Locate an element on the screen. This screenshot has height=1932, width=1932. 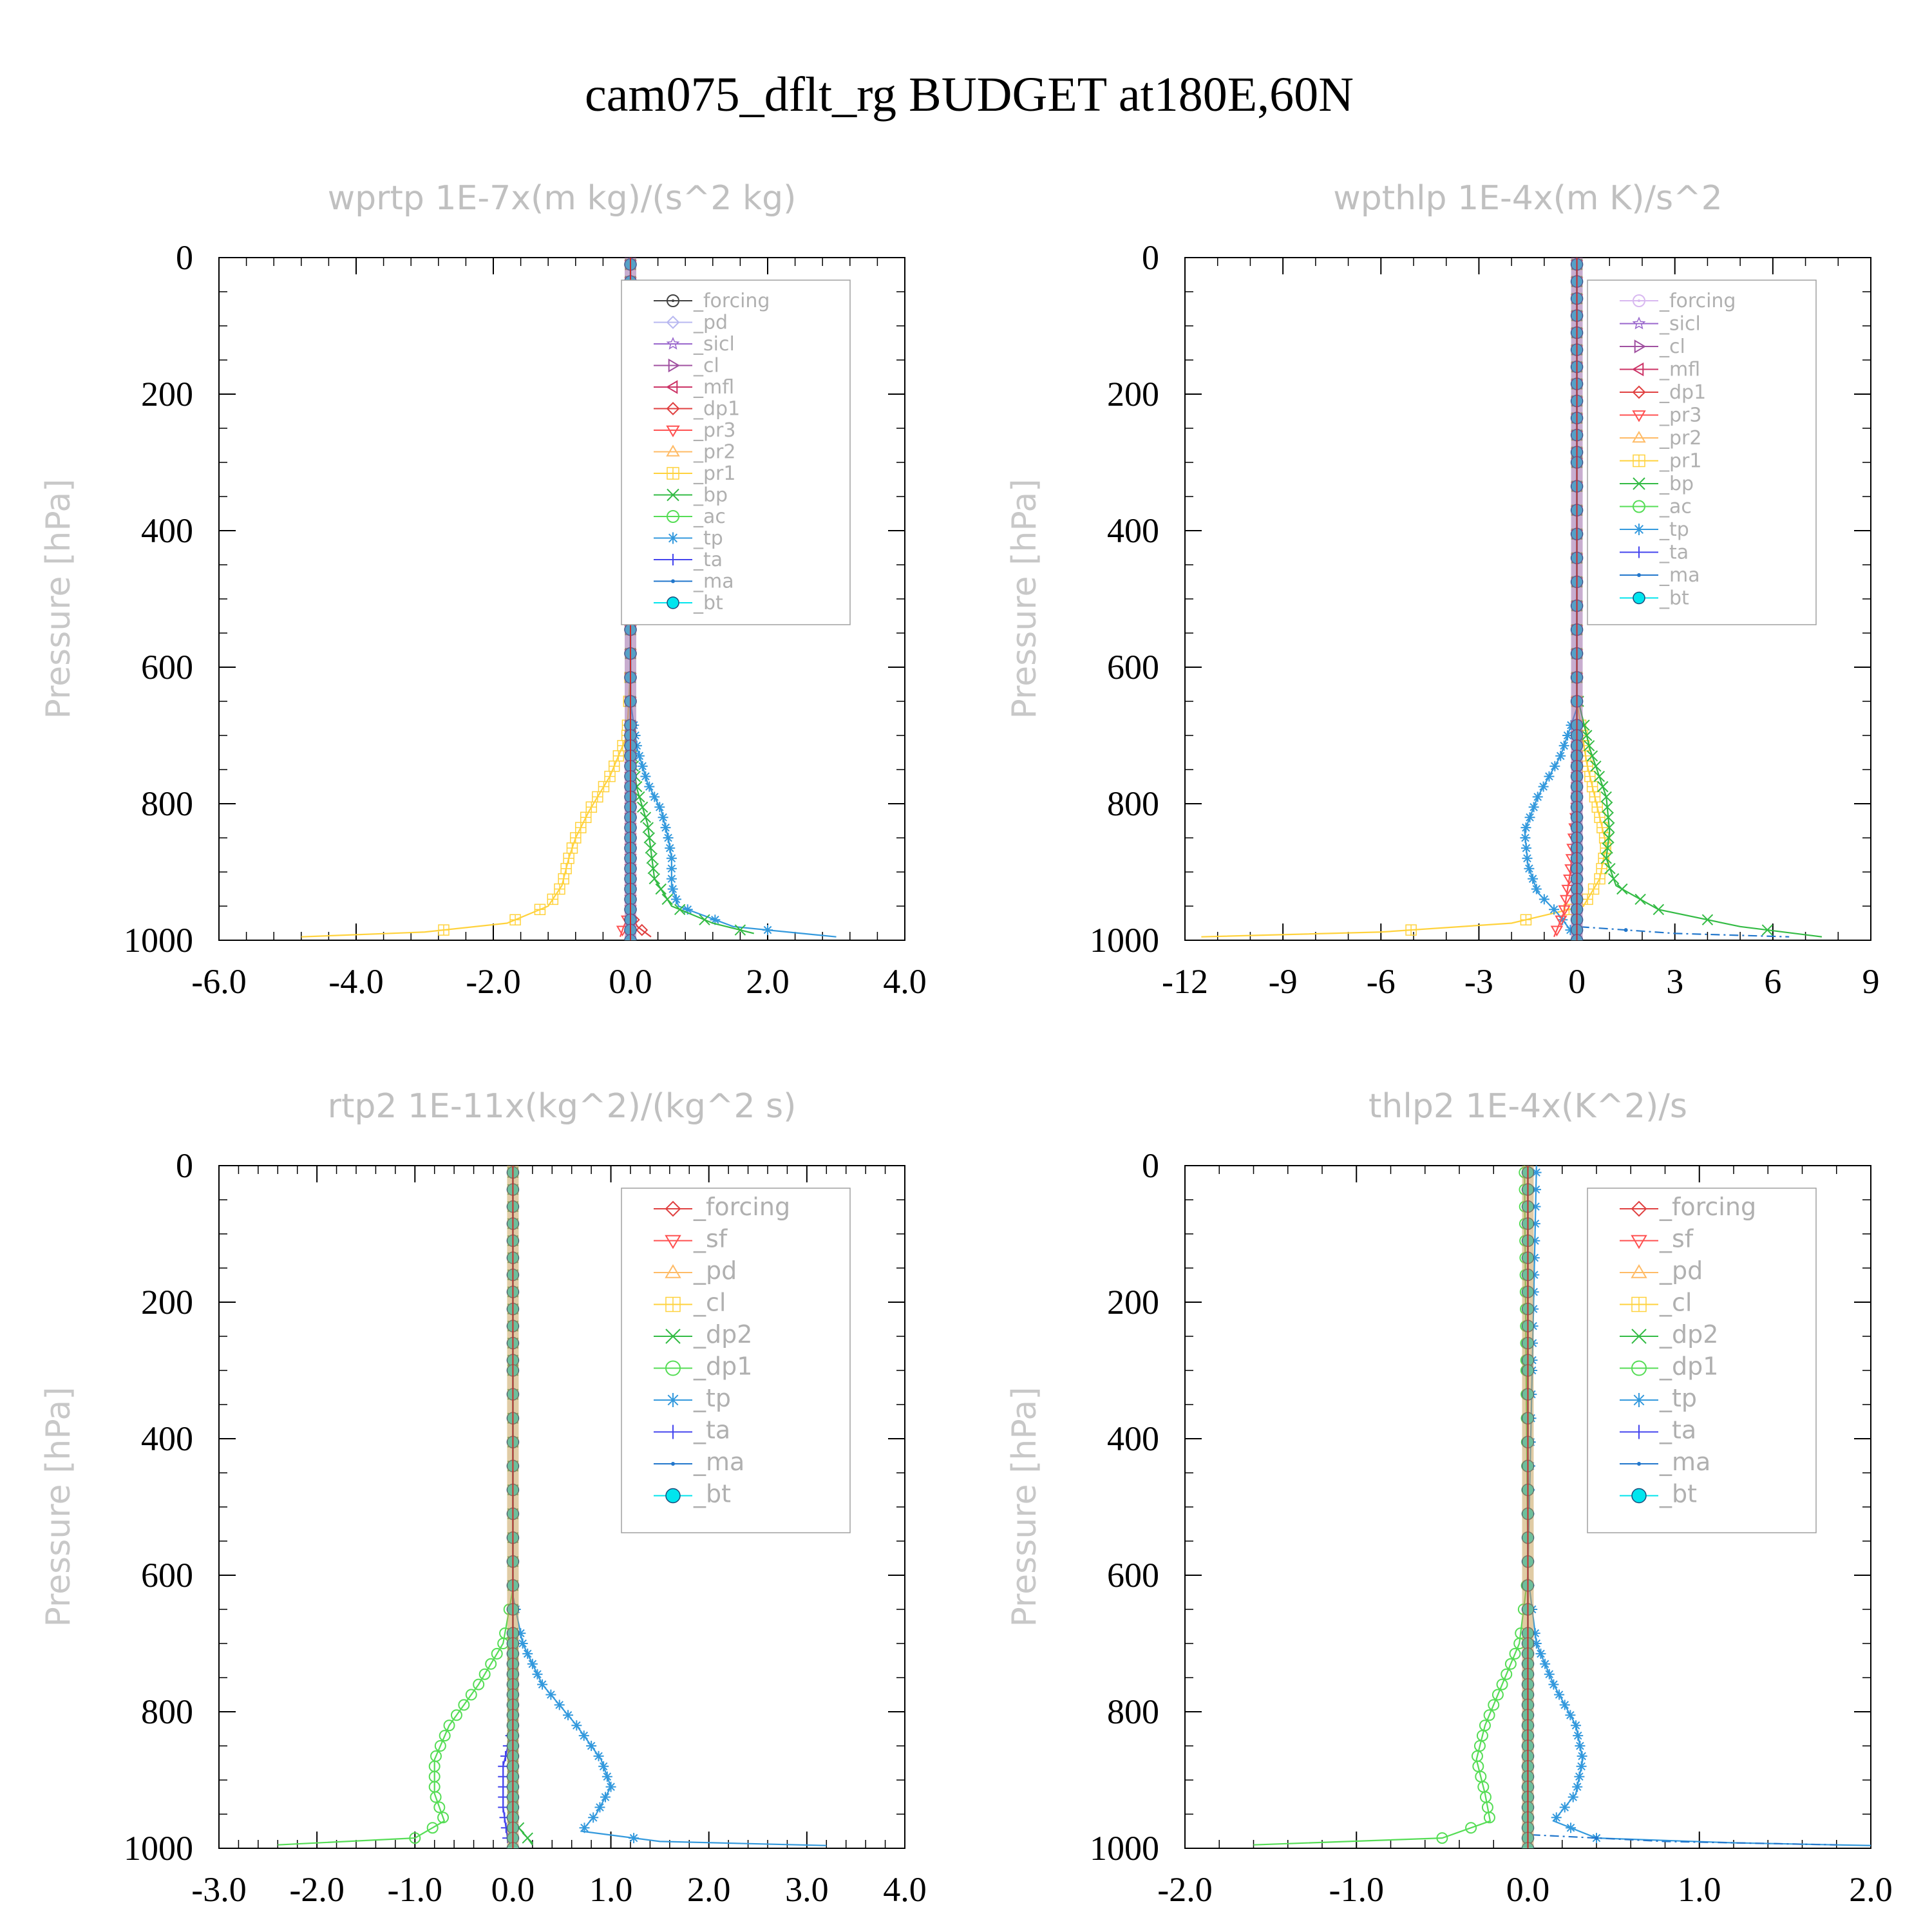
legend-label-ac: _ac is located at coordinates (710, 517).